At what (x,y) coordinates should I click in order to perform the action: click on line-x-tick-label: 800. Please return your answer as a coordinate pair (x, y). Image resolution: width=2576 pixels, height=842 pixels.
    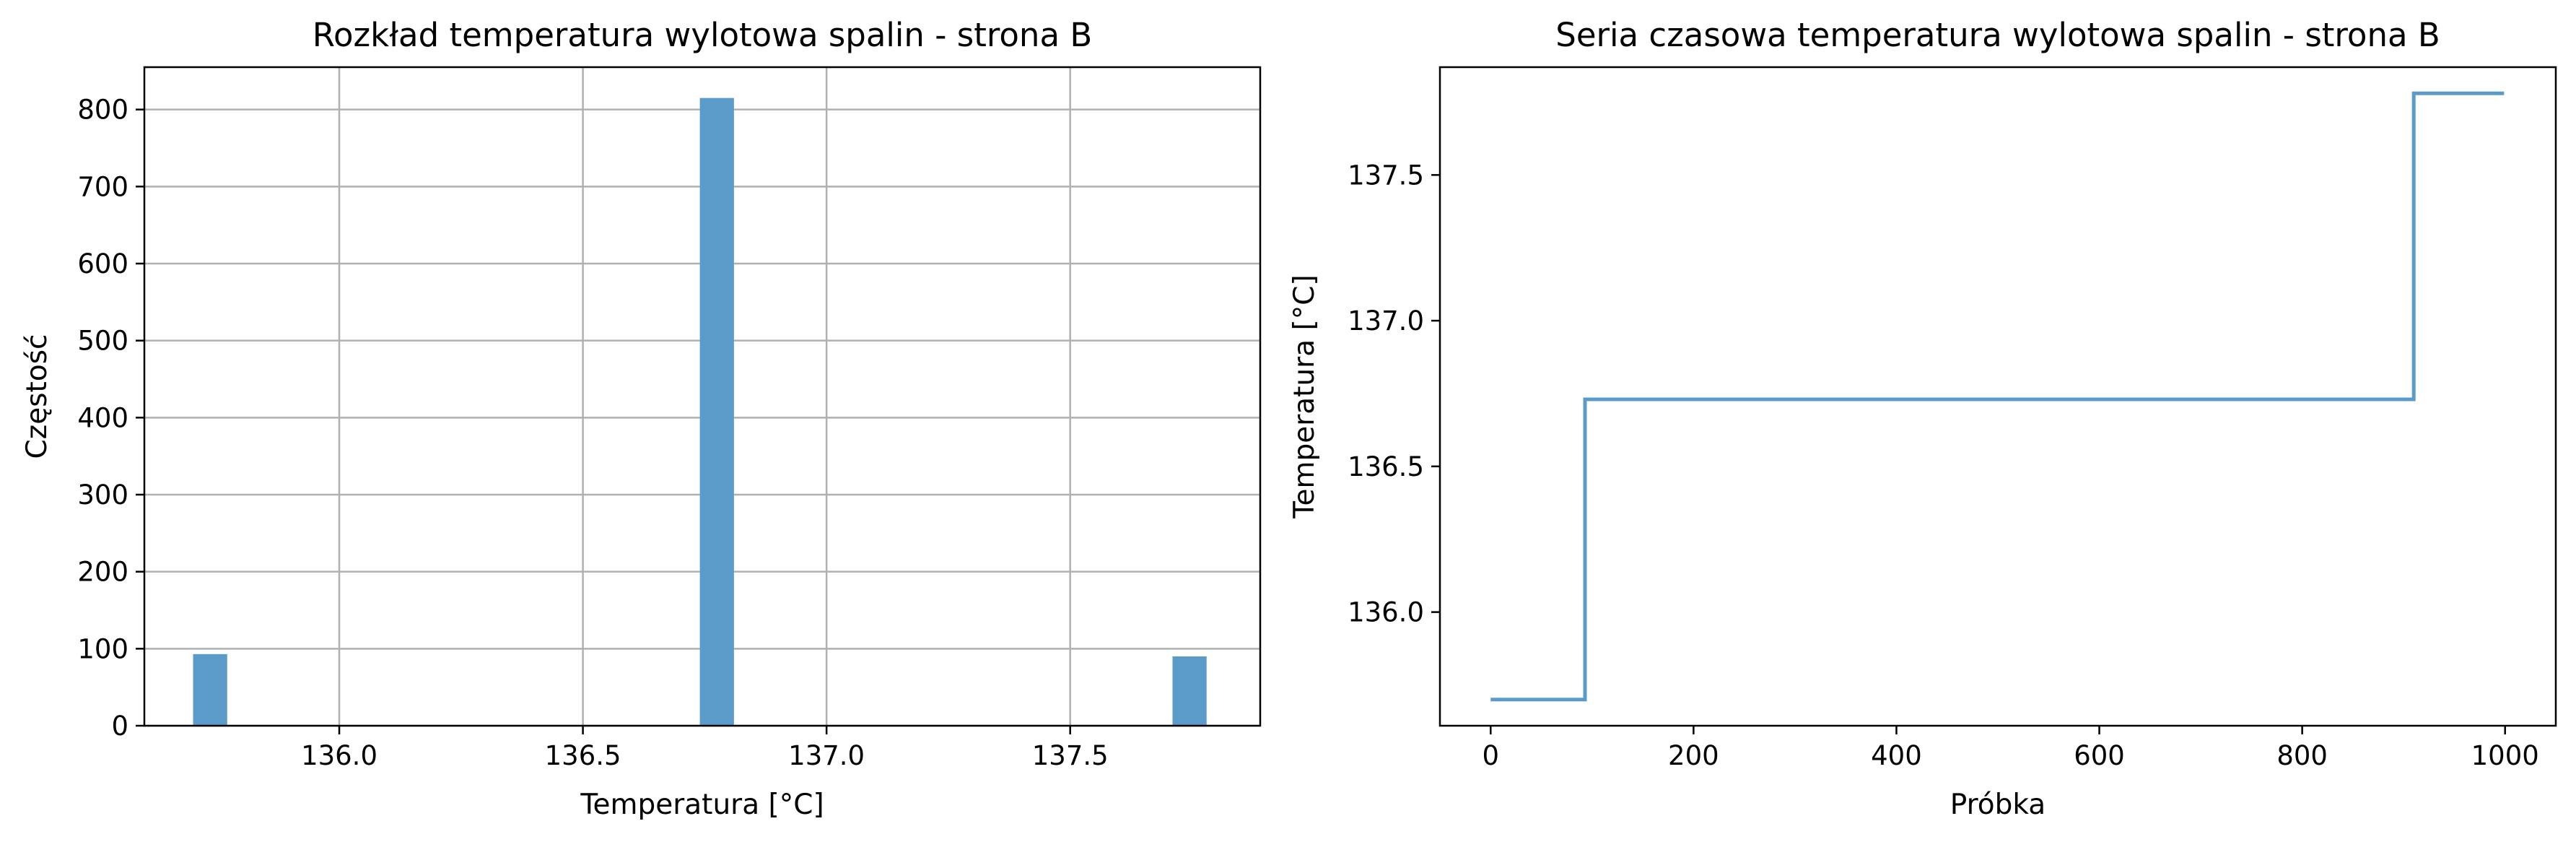
    Looking at the image, I should click on (2302, 756).